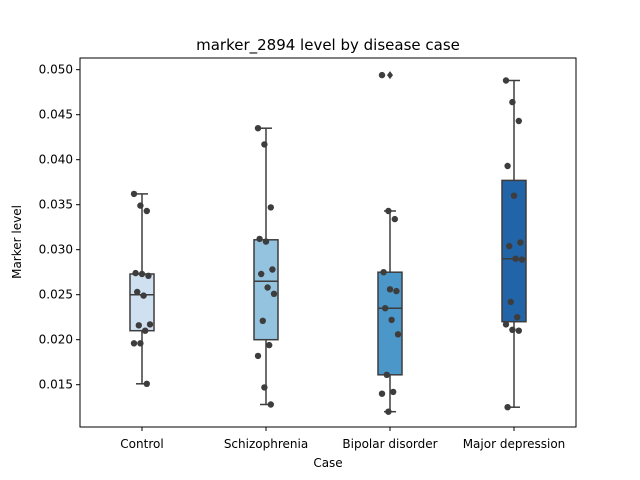  What do you see at coordinates (56, 115) in the screenshot?
I see `y-tick-label: 0.045` at bounding box center [56, 115].